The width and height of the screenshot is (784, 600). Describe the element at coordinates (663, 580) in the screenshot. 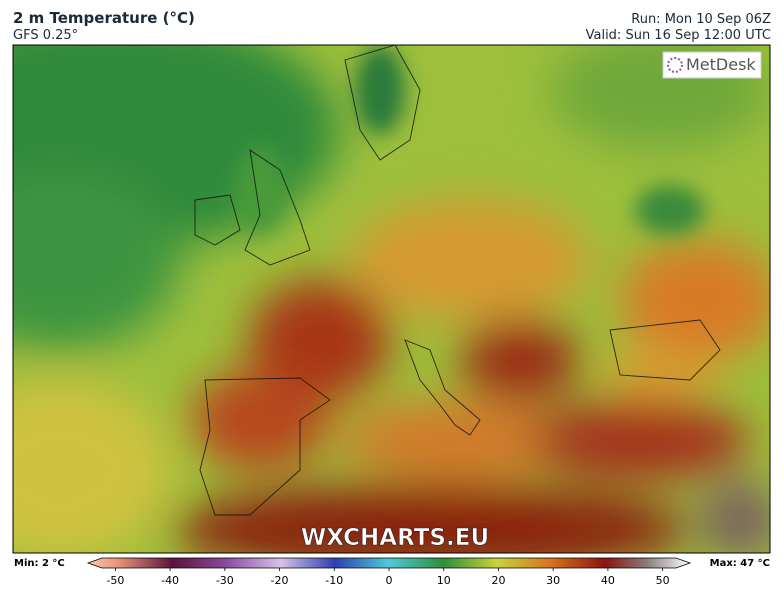

I see `colorbar-tick-label: 50` at that location.